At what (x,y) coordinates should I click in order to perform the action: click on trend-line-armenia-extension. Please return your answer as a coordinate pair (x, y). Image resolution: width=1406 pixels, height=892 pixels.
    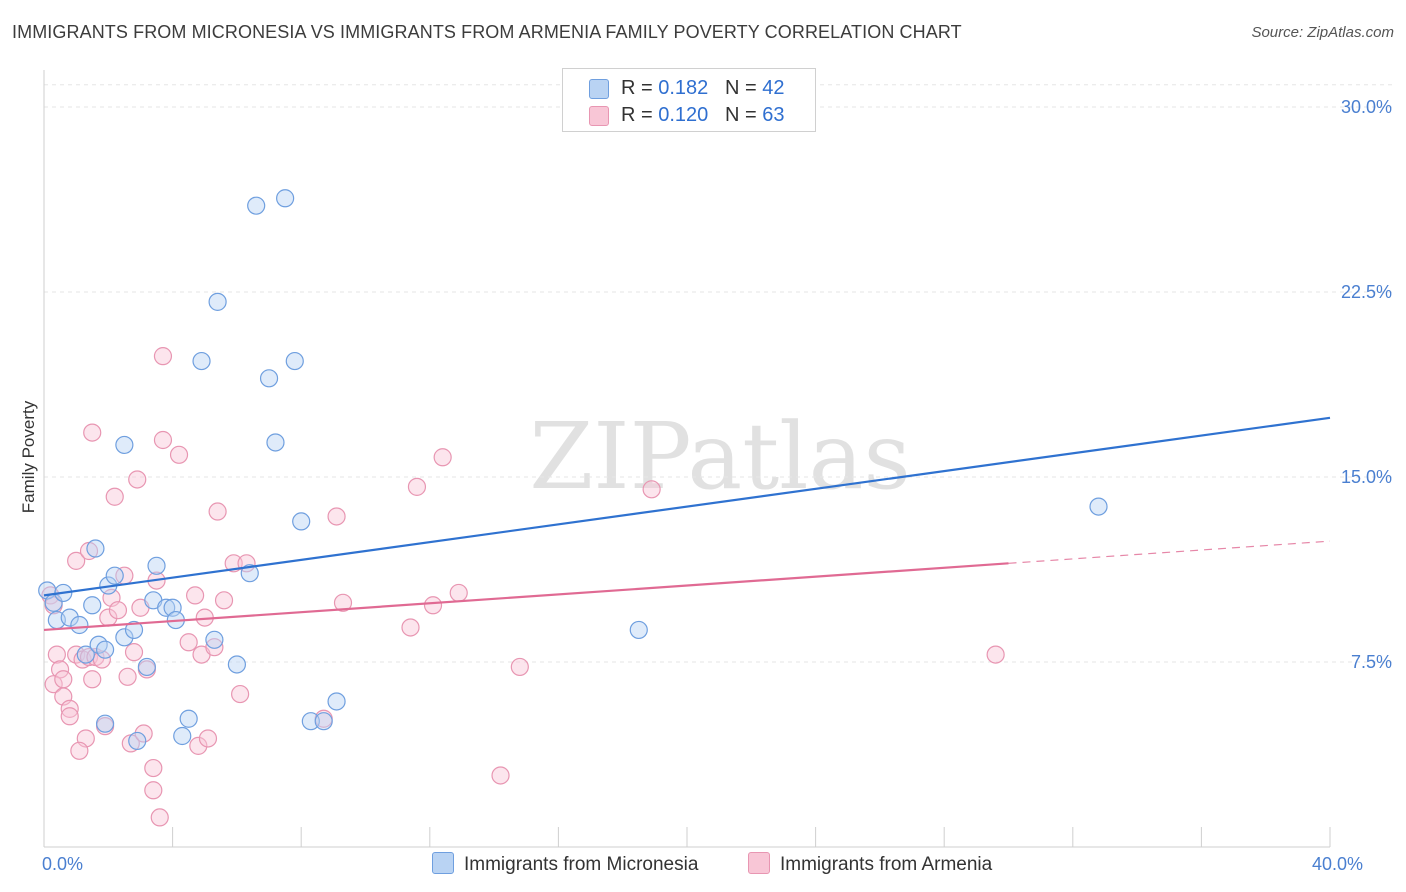
    Looking at the image, I should click on (1169, 552).